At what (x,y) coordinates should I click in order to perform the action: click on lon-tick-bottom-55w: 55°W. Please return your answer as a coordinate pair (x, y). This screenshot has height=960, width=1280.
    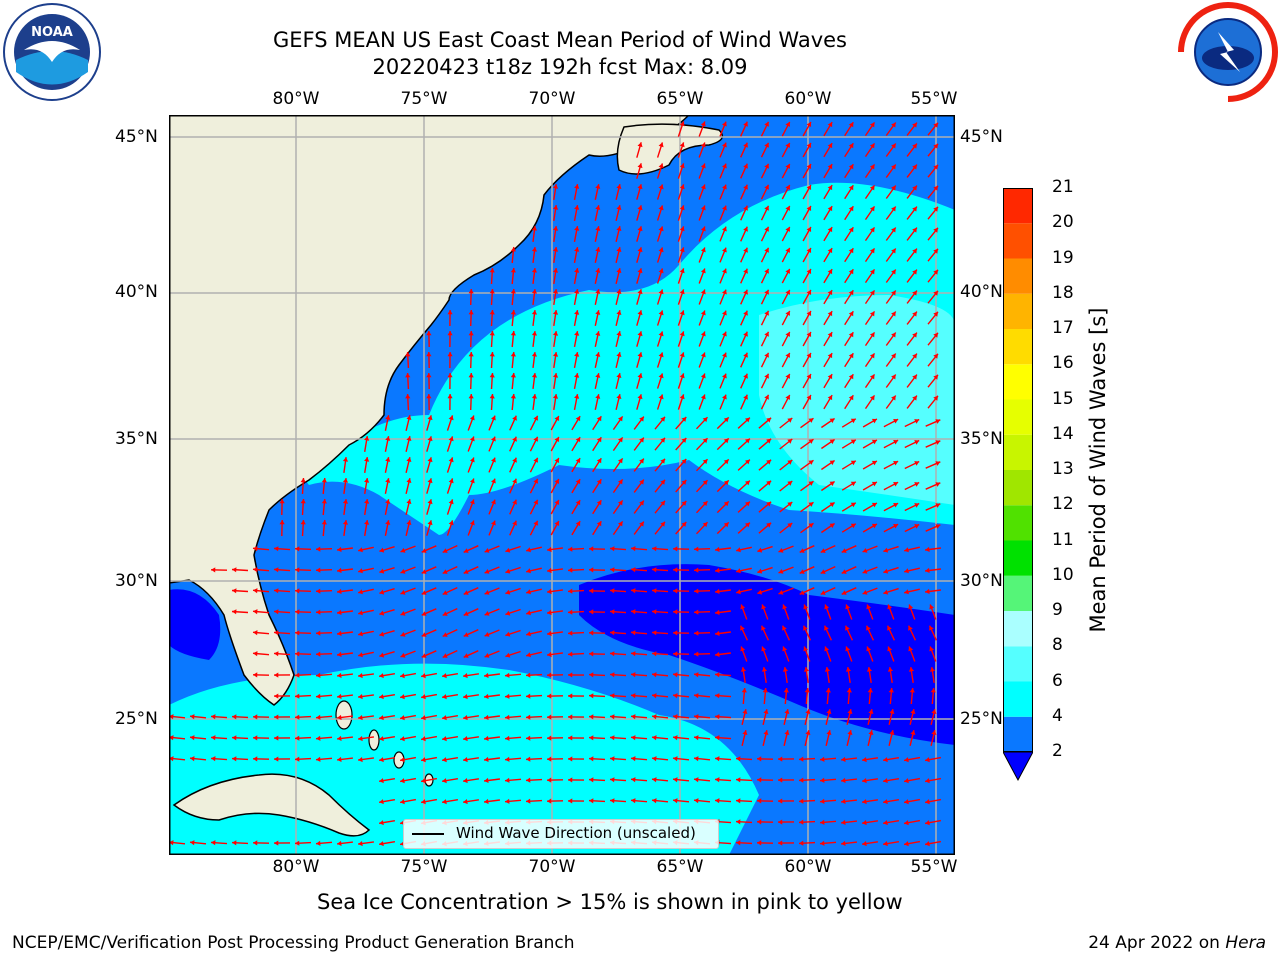
    Looking at the image, I should click on (934, 867).